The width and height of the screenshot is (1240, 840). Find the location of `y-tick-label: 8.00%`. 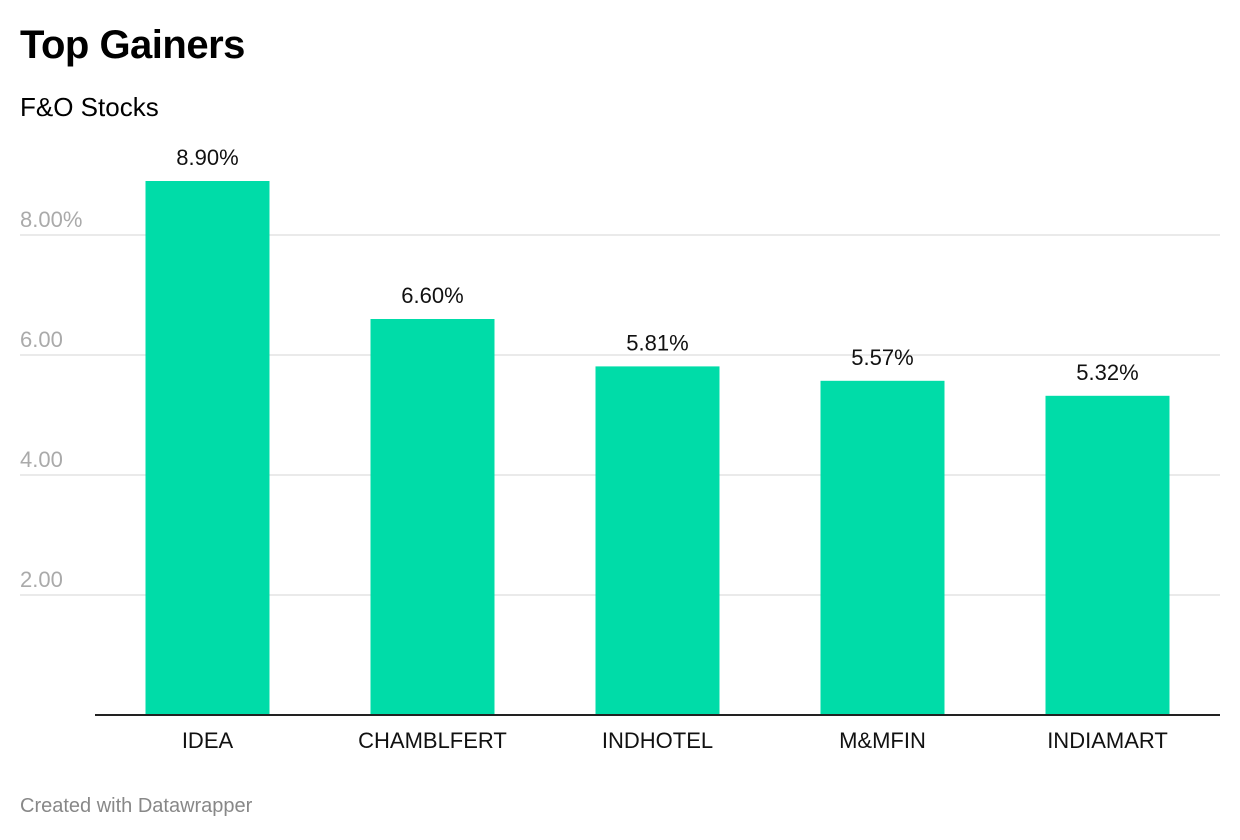

y-tick-label: 8.00% is located at coordinates (51, 219).